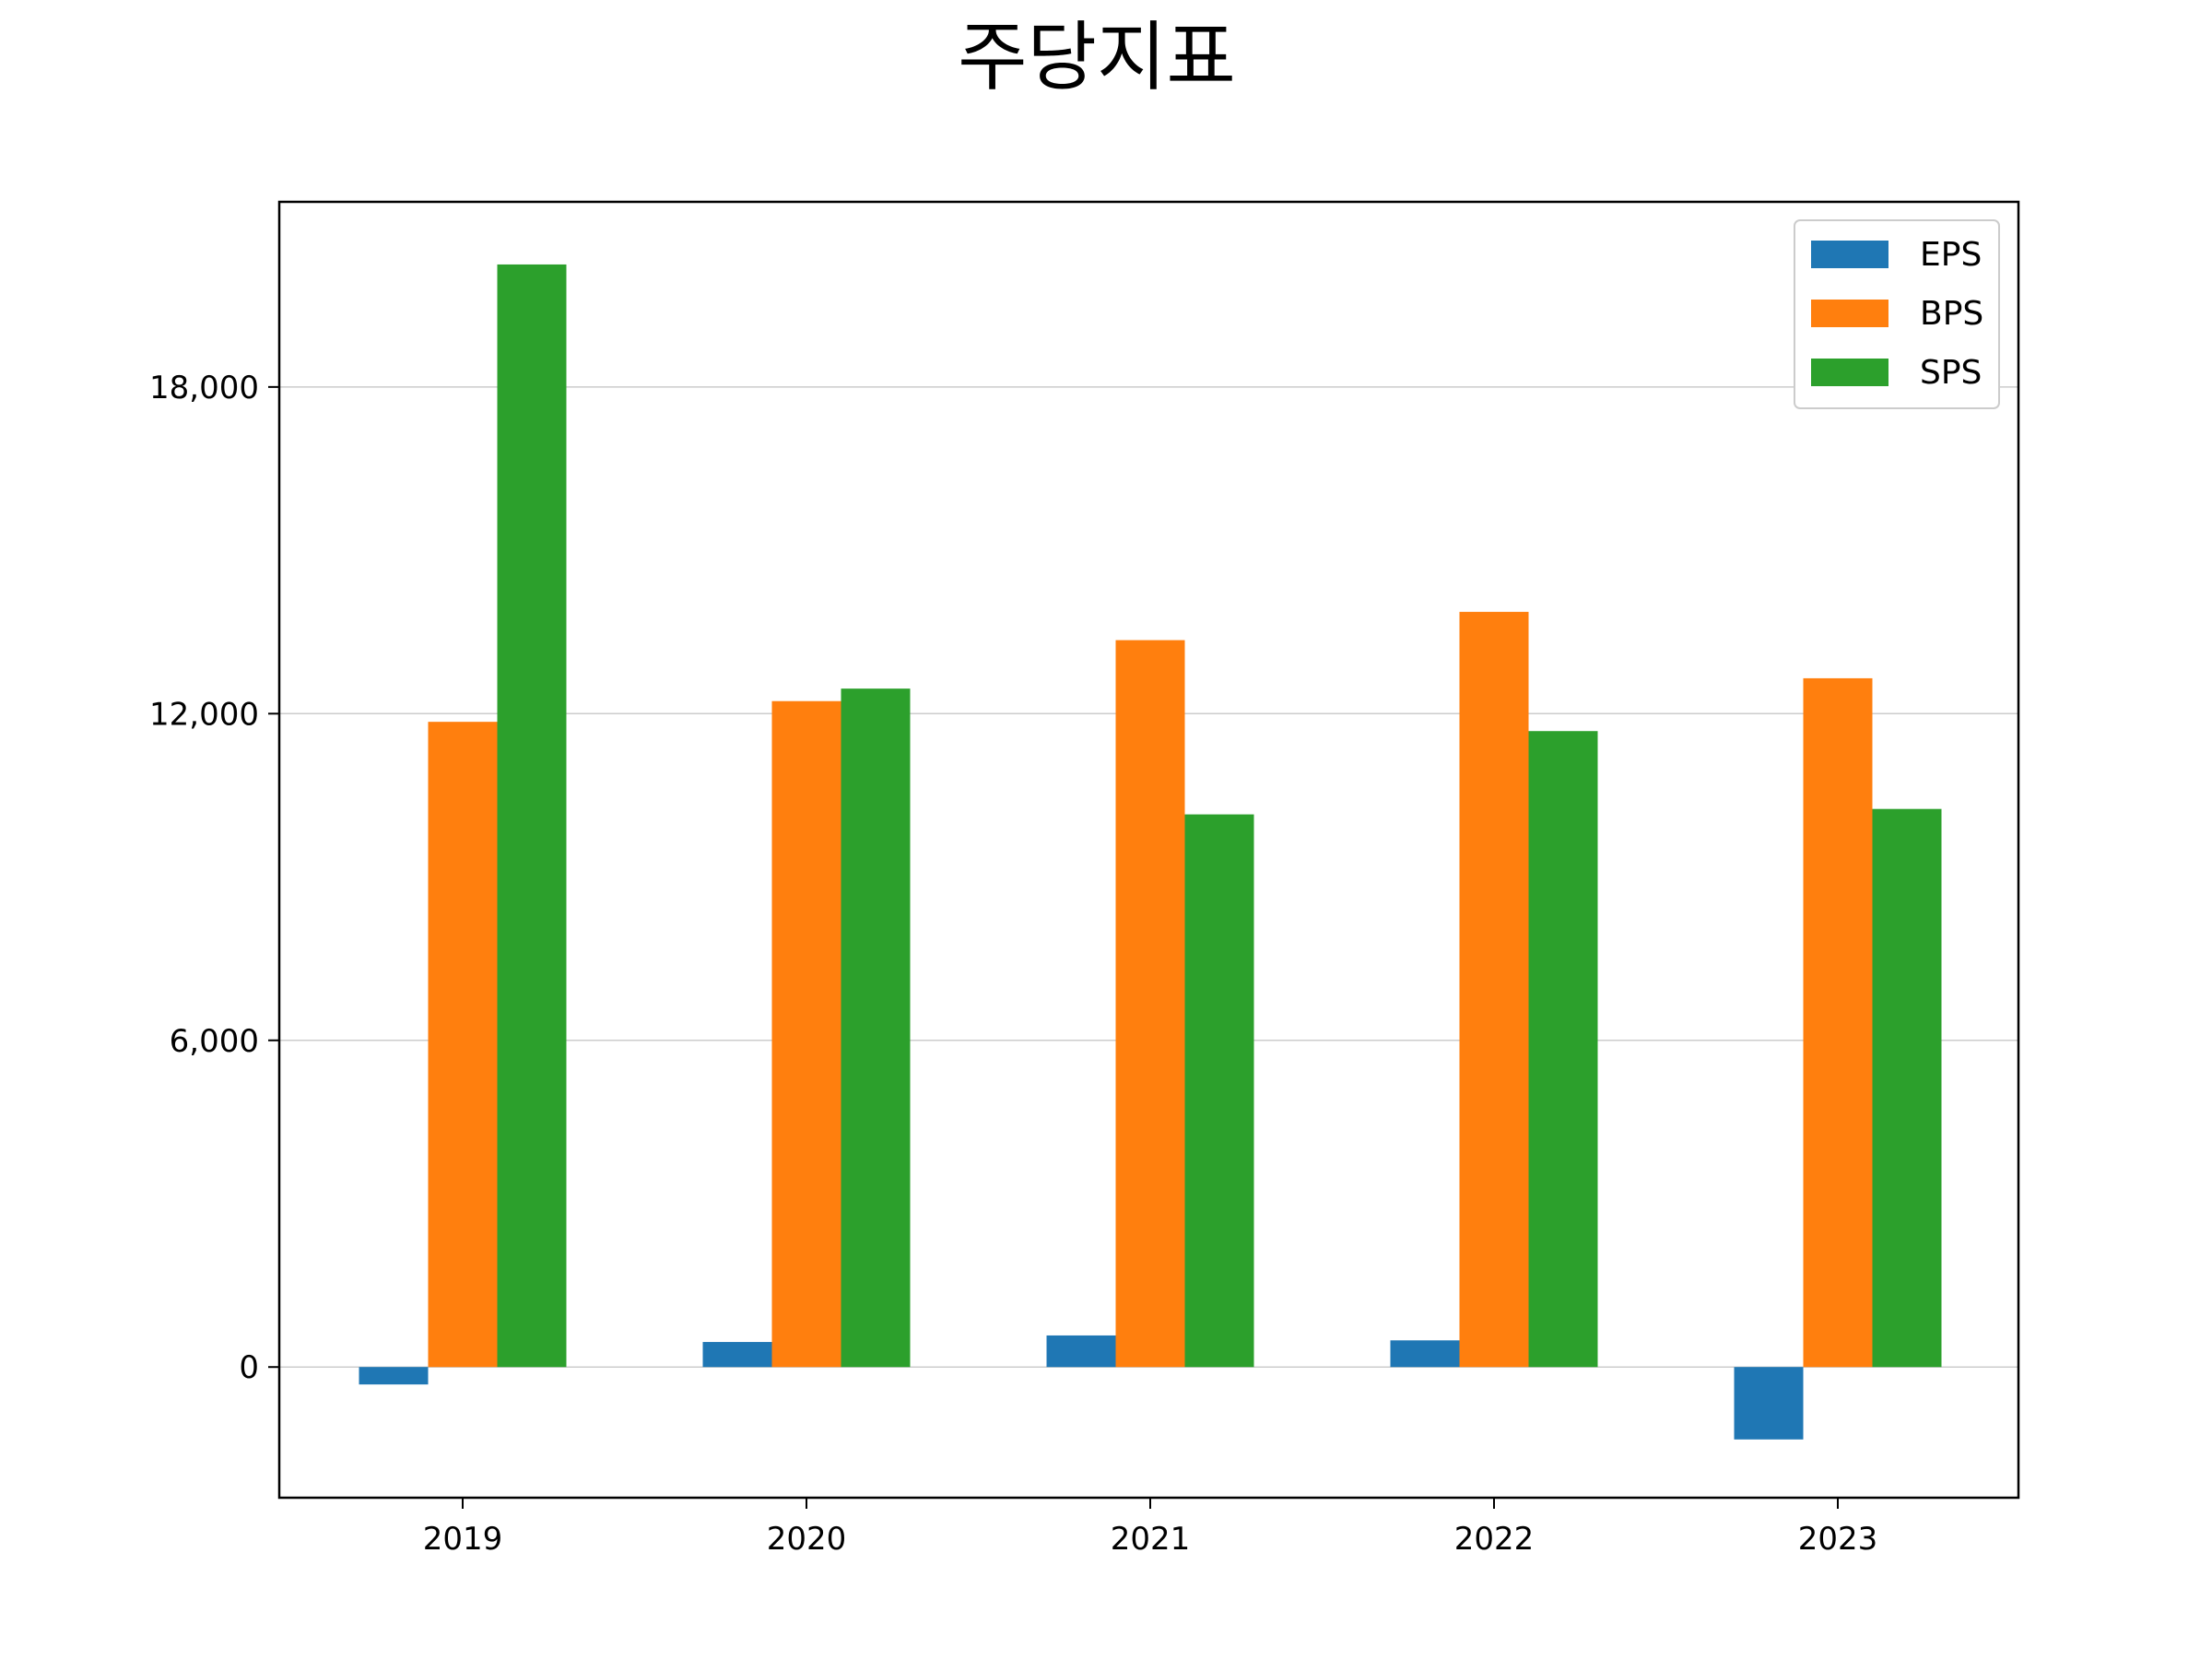  I want to click on x-tick-label: 2021, so click(1151, 1539).